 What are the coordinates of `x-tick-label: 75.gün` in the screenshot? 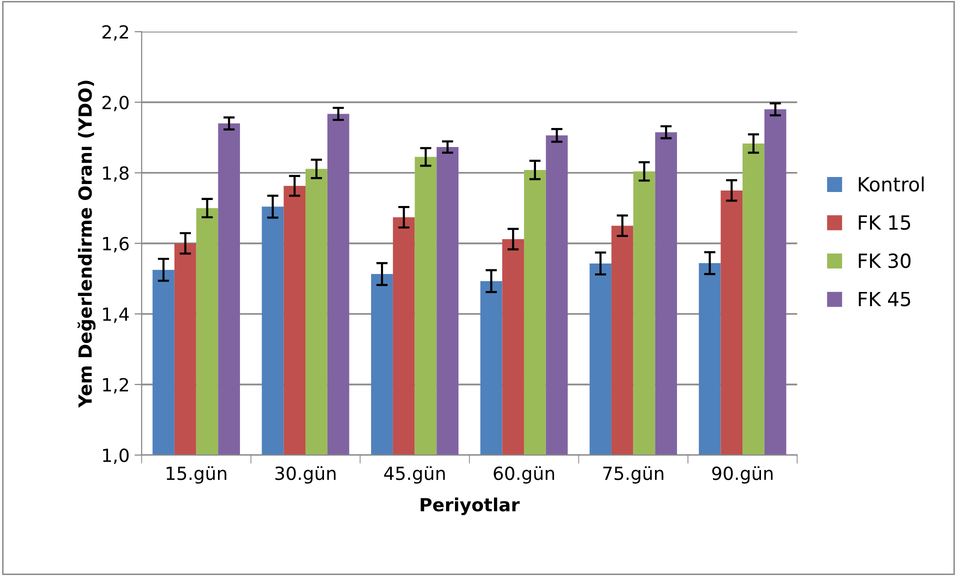 It's located at (633, 475).